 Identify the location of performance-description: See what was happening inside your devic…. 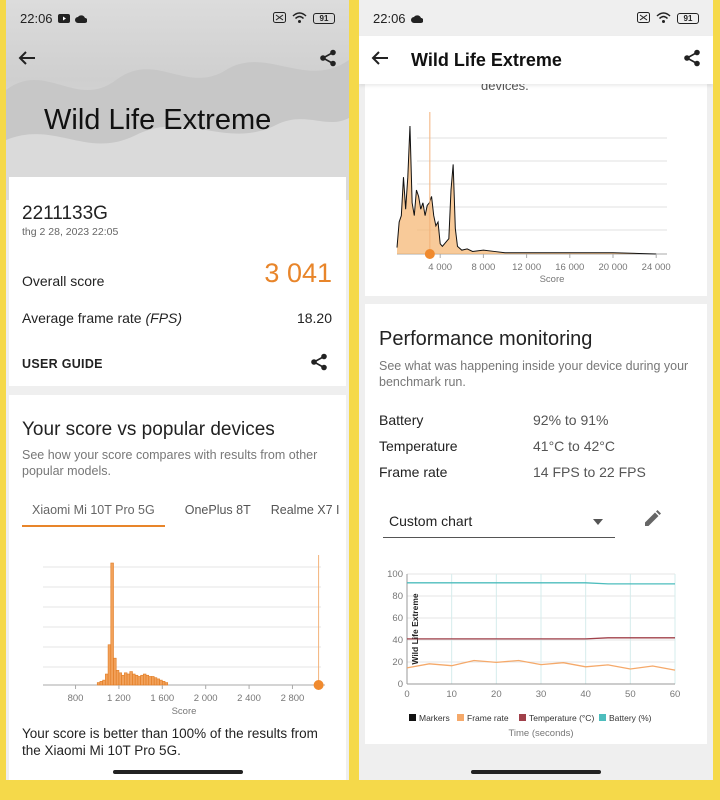
(534, 374).